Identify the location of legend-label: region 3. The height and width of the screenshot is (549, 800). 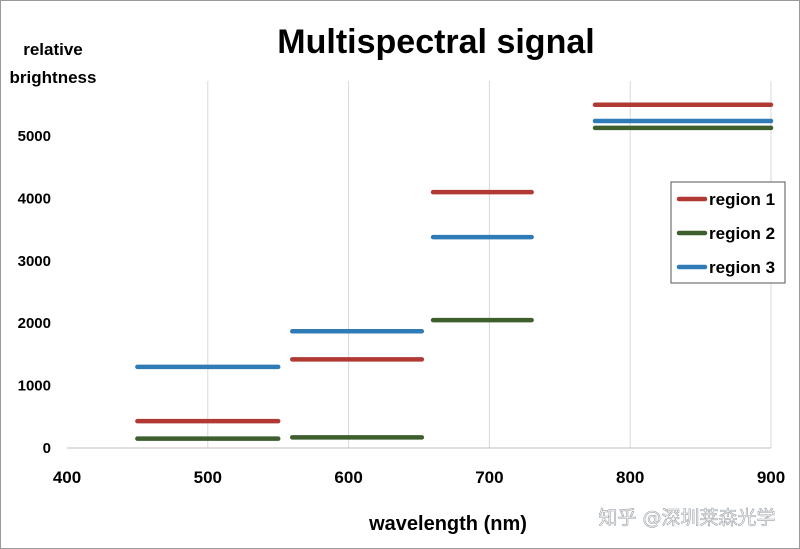
(742, 267).